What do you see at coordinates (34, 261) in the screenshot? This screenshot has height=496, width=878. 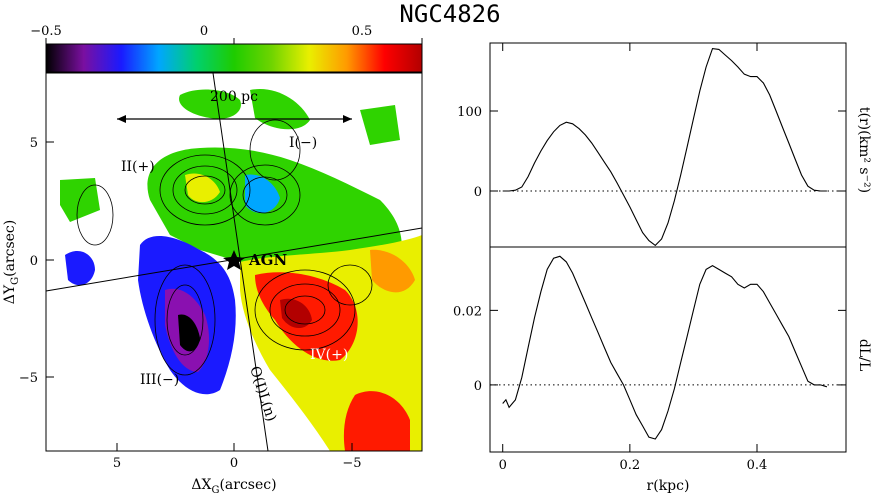 I see `map-y-tick-label: 0` at bounding box center [34, 261].